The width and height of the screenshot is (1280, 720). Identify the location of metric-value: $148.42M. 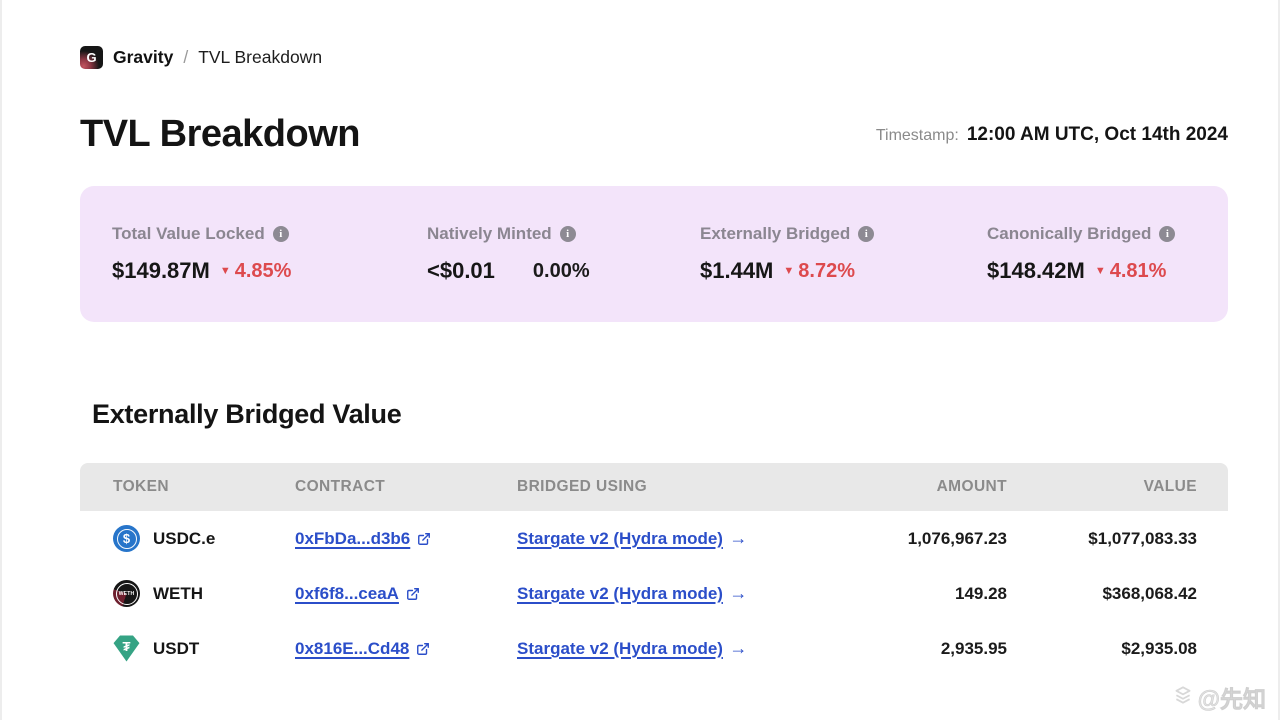
(1036, 270).